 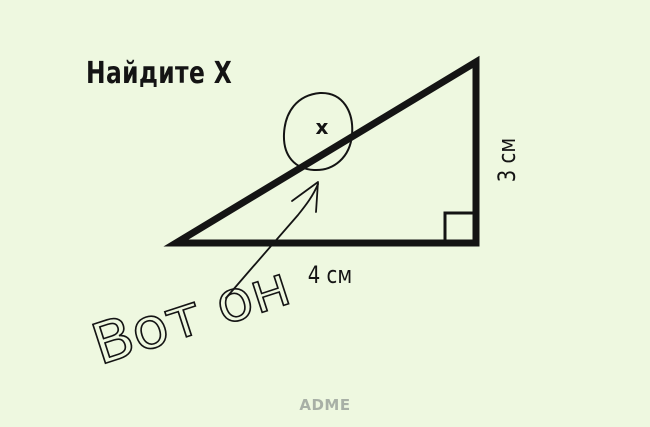 I want to click on page-title: Найдите X, so click(x=159, y=73).